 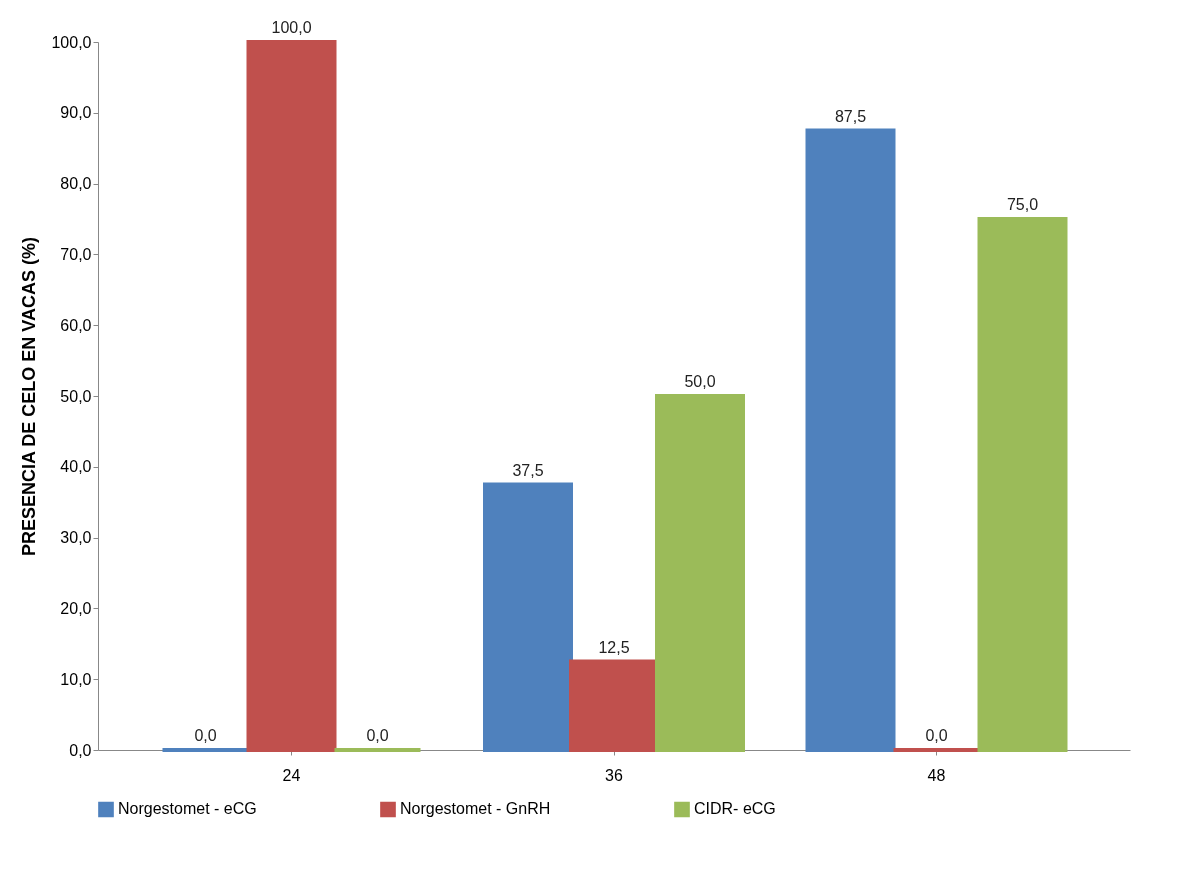 What do you see at coordinates (700, 381) in the screenshot?
I see `data-label: 50,0` at bounding box center [700, 381].